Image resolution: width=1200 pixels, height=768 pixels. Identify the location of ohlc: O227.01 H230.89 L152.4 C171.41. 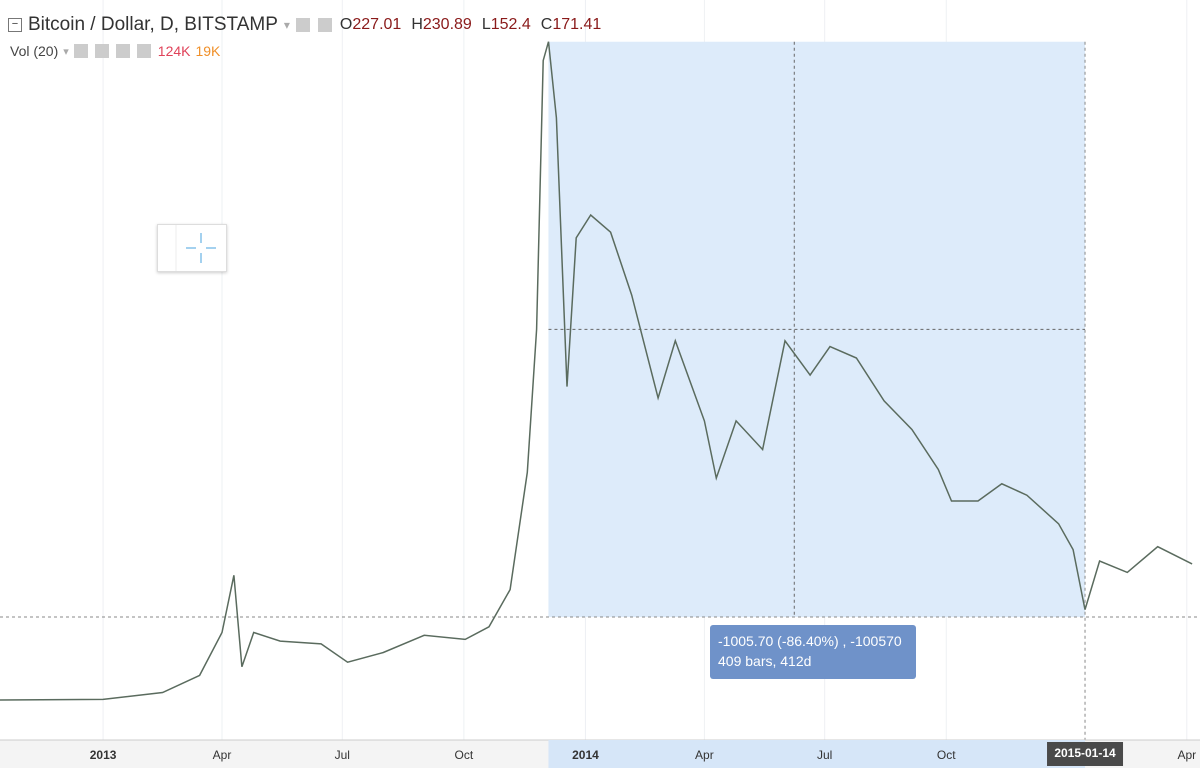
(470, 25).